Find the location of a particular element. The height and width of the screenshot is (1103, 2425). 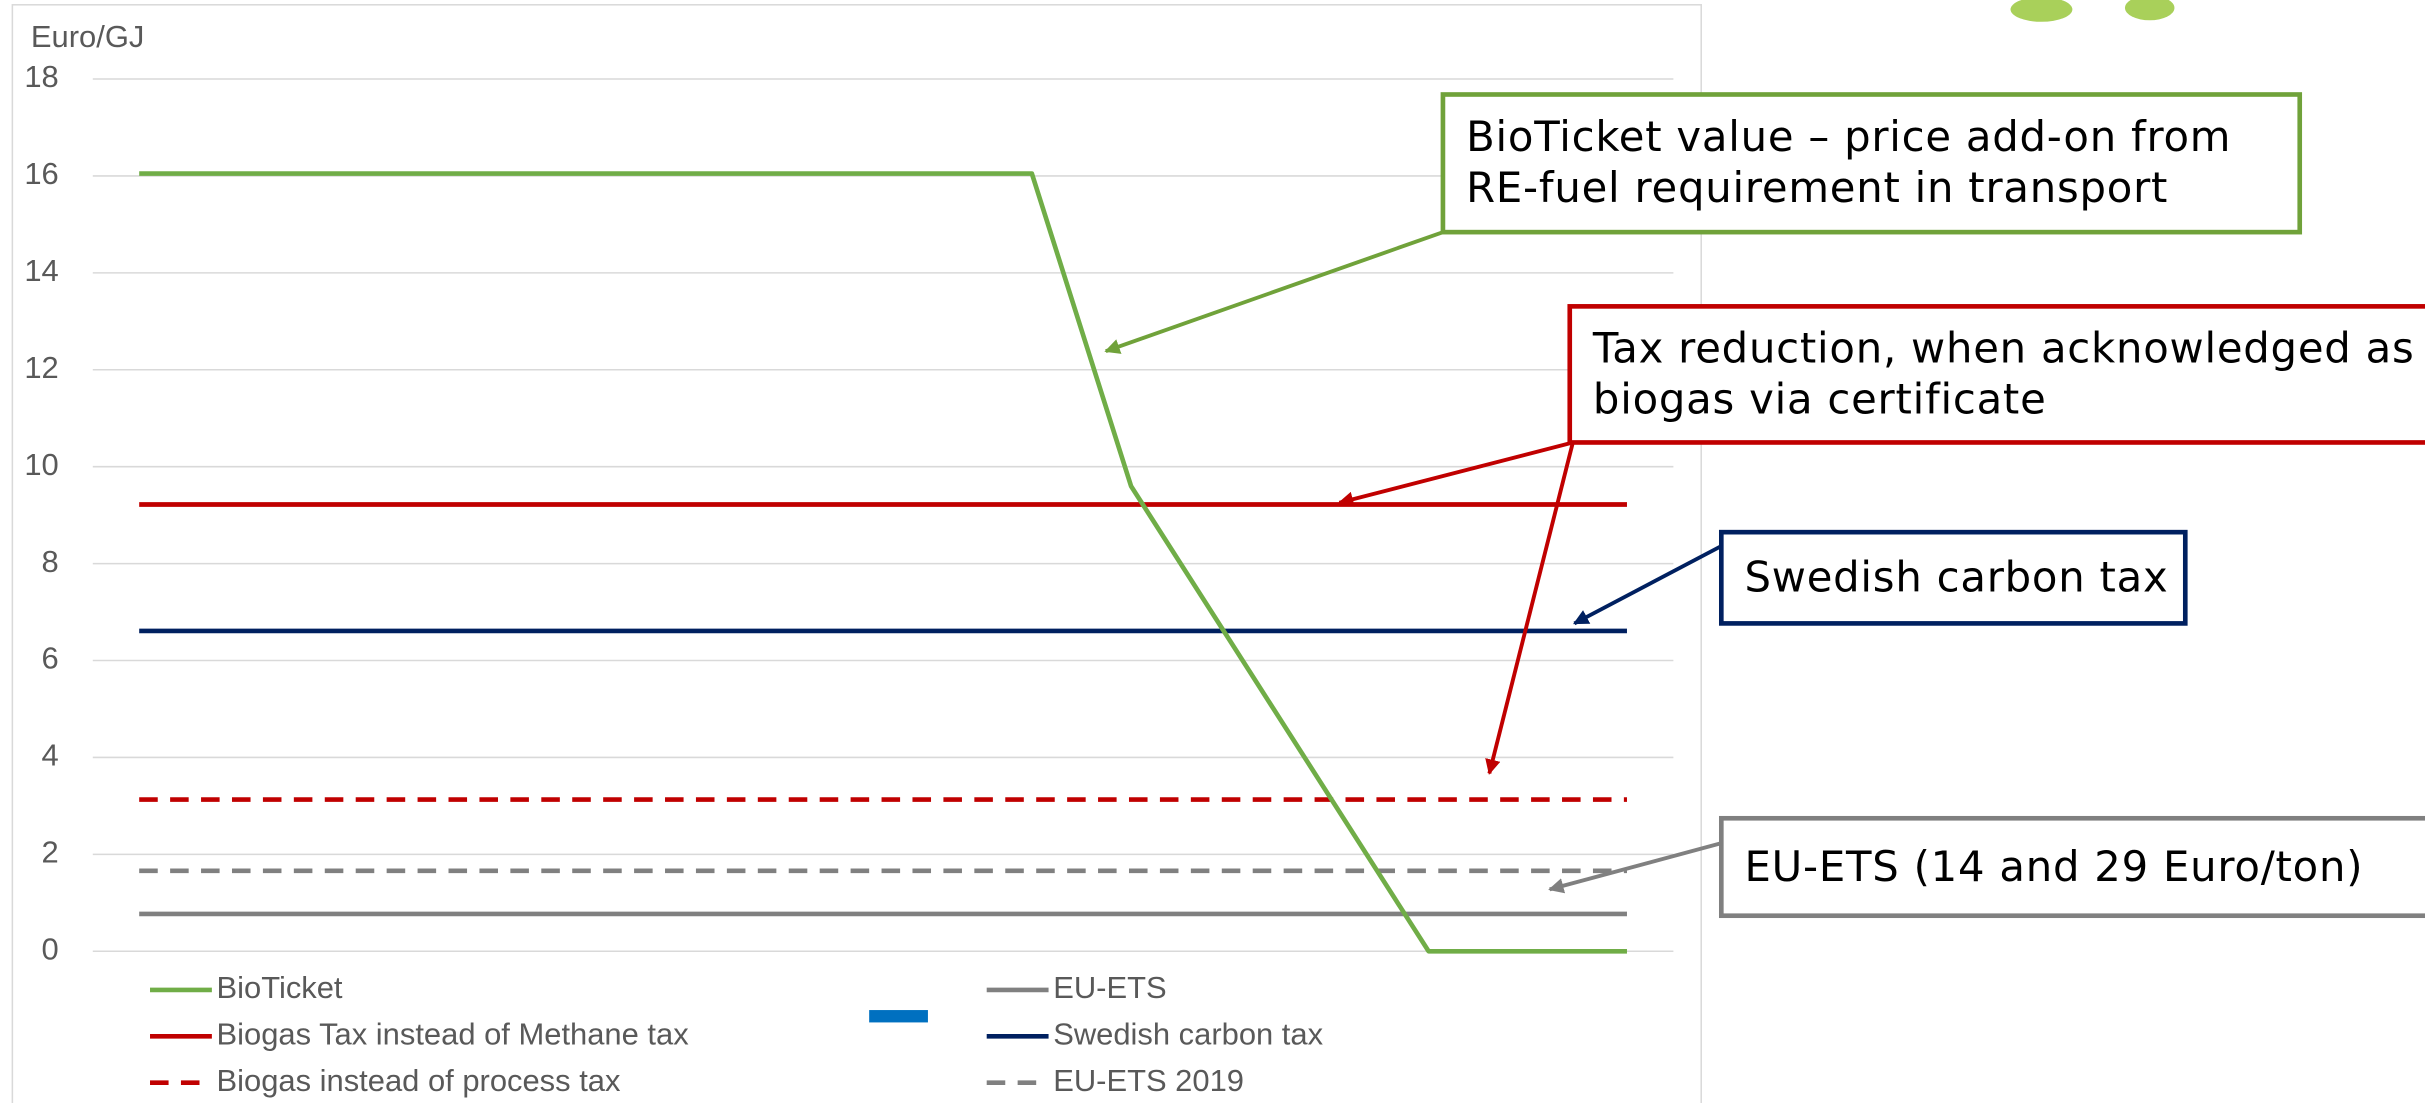

annotation-text: EU-ETS (14 and 29 Euro/ton) is located at coordinates (2054, 866).